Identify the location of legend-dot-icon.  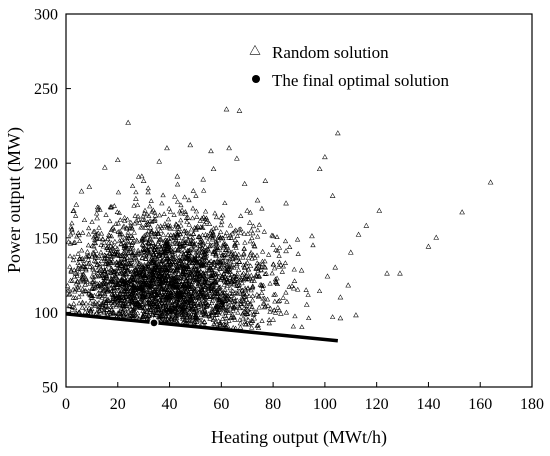
(256, 79).